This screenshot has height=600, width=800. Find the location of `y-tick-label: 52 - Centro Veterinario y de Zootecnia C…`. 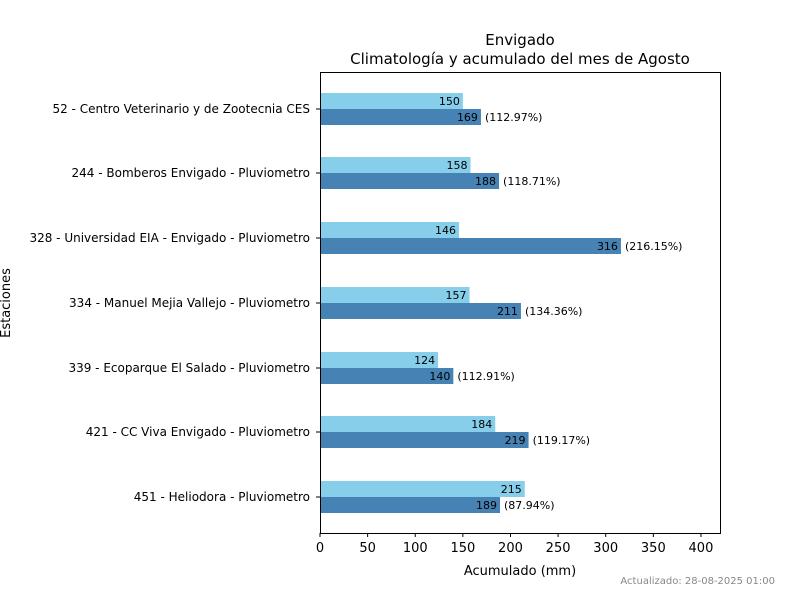

y-tick-label: 52 - Centro Veterinario y de Zootecnia C… is located at coordinates (181, 109).